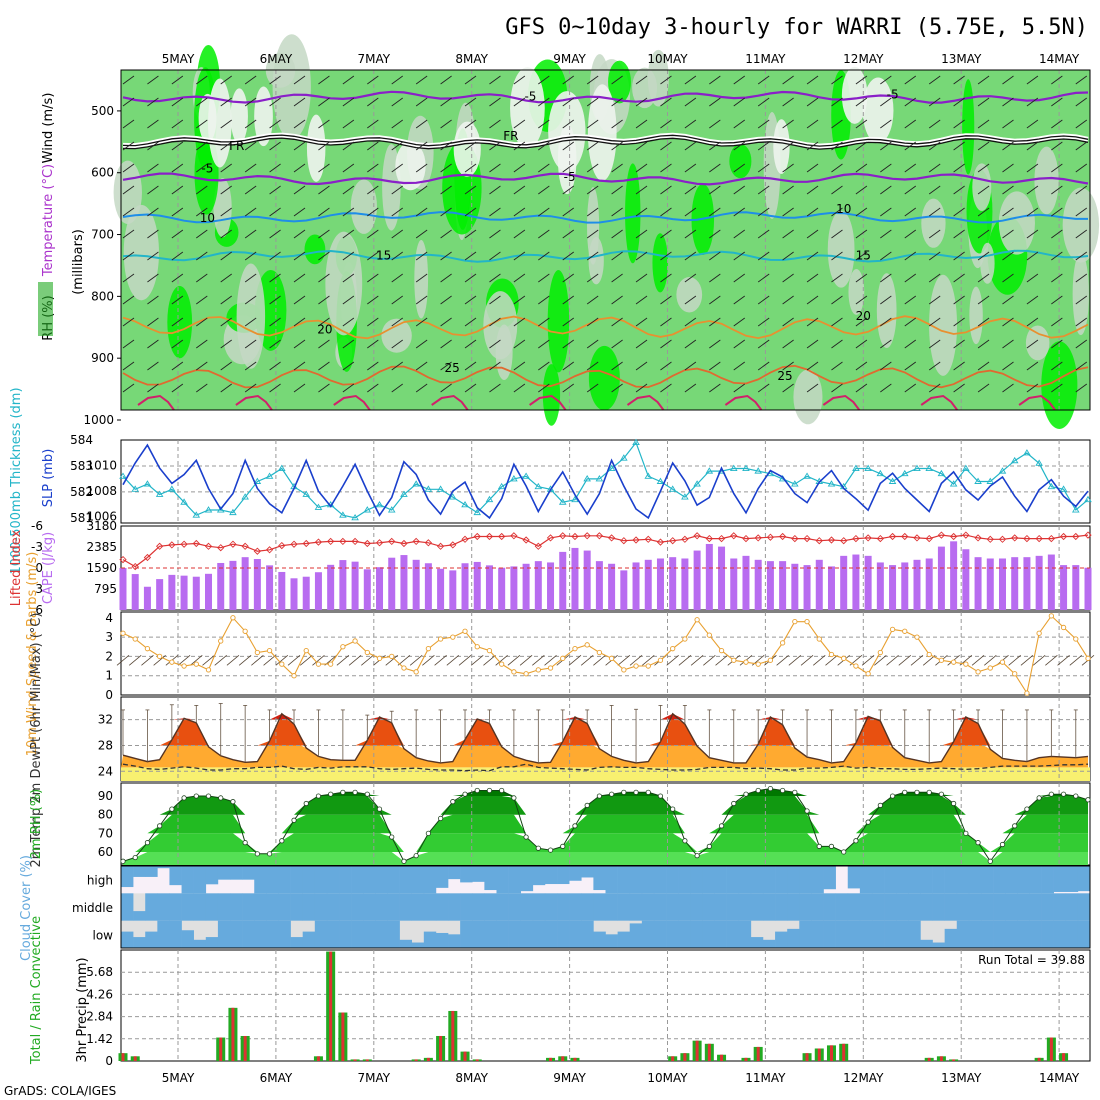 The height and width of the screenshot is (1100, 1100). What do you see at coordinates (743, 402) in the screenshot?
I see `isotherm-30-bump` at bounding box center [743, 402].